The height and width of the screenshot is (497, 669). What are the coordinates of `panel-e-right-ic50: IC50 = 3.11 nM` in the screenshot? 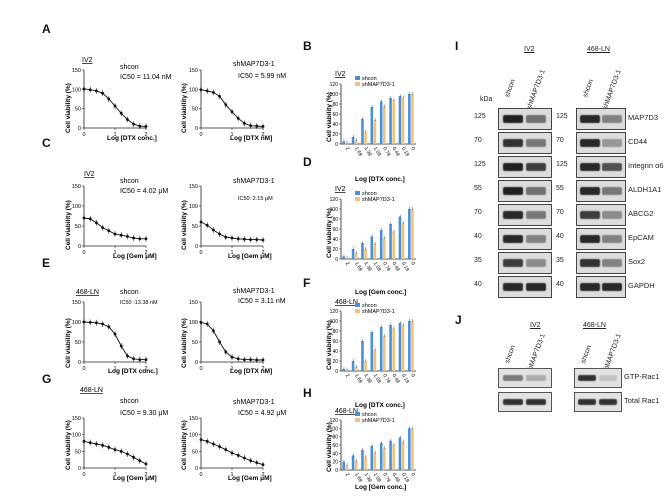 It's located at (262, 301).